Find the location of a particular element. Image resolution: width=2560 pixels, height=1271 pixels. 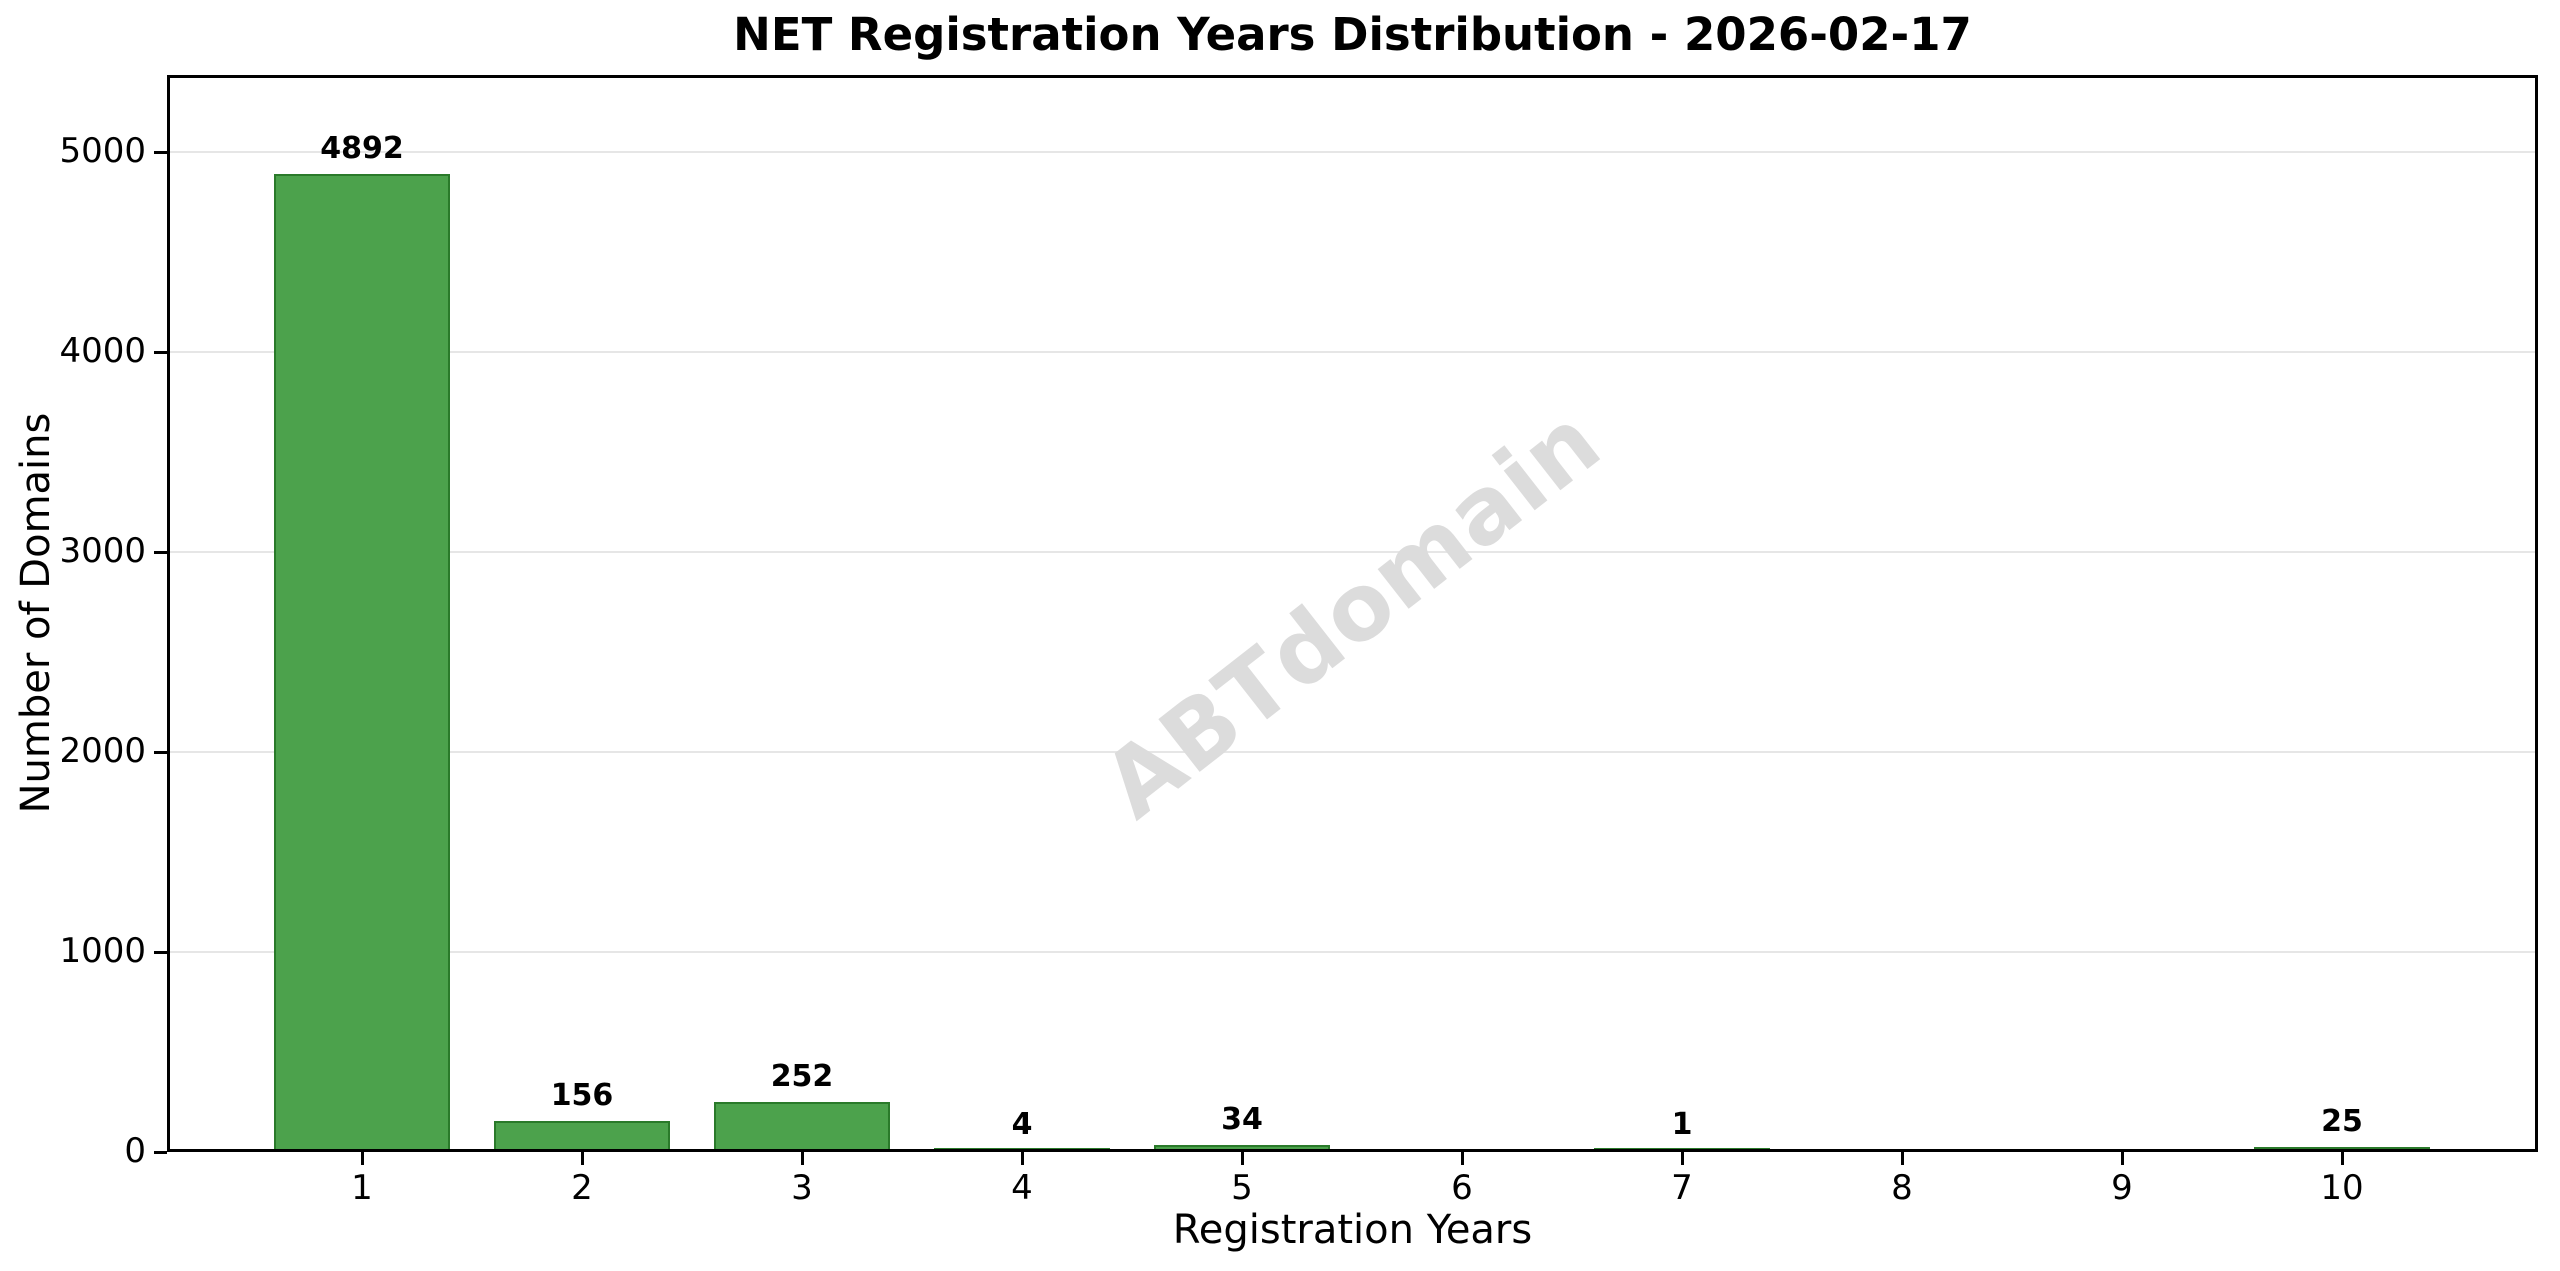

y-tick-label: 1000 is located at coordinates (102, 951).